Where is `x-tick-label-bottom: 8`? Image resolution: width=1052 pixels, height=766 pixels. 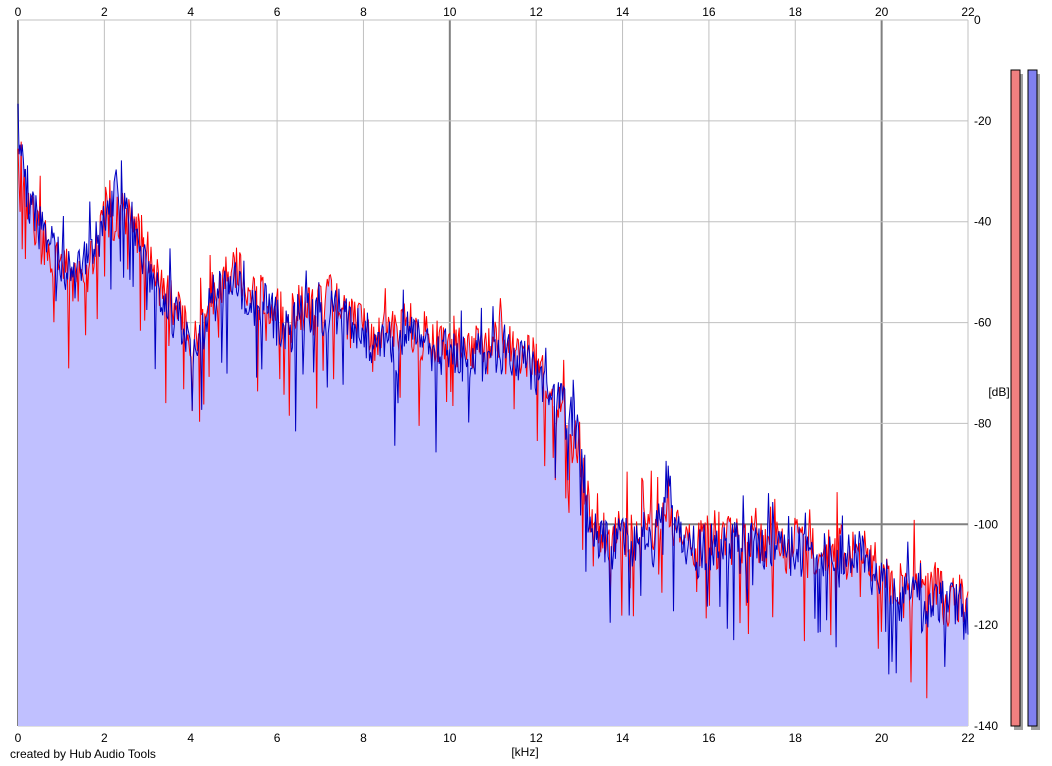 x-tick-label-bottom: 8 is located at coordinates (363, 738).